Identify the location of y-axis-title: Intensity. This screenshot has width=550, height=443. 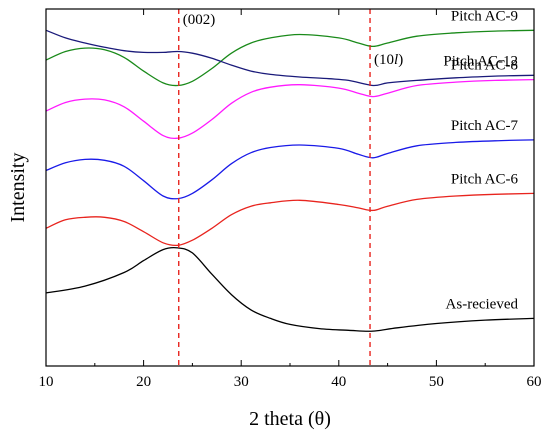
(18, 188).